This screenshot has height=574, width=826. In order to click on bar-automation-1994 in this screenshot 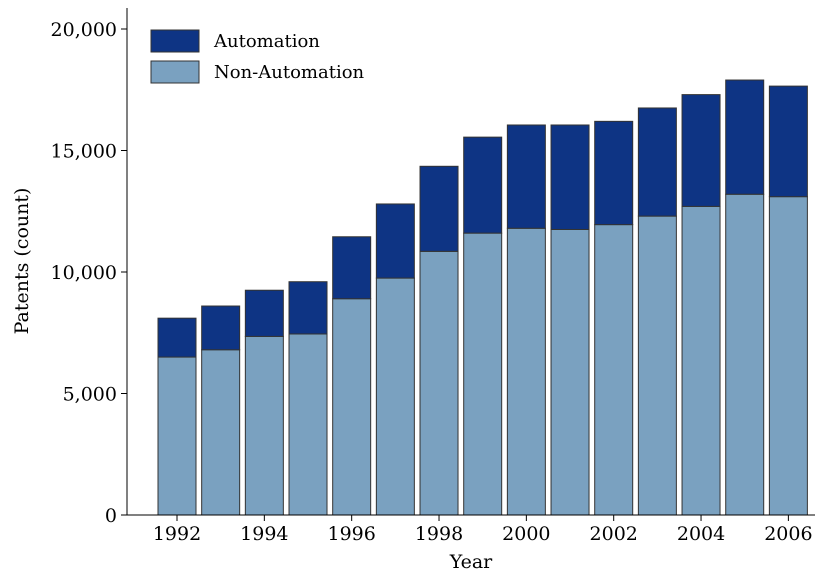, I will do `click(264, 313)`.